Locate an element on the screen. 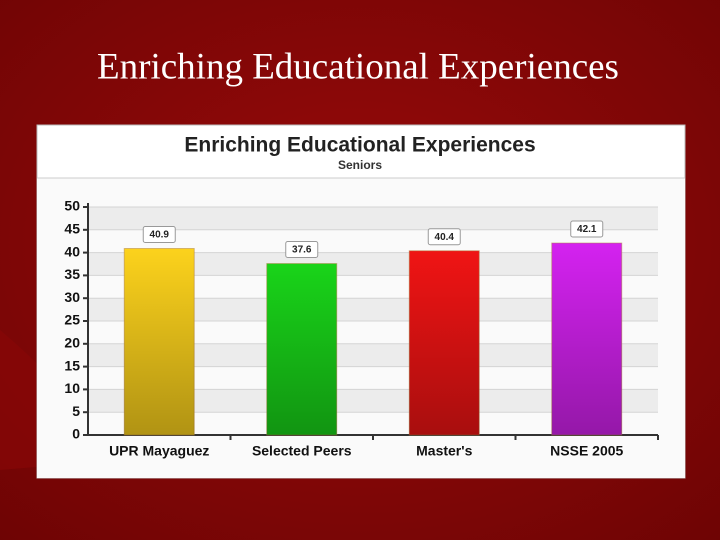 The width and height of the screenshot is (720, 540). y-tick-label: 0 is located at coordinates (76, 434).